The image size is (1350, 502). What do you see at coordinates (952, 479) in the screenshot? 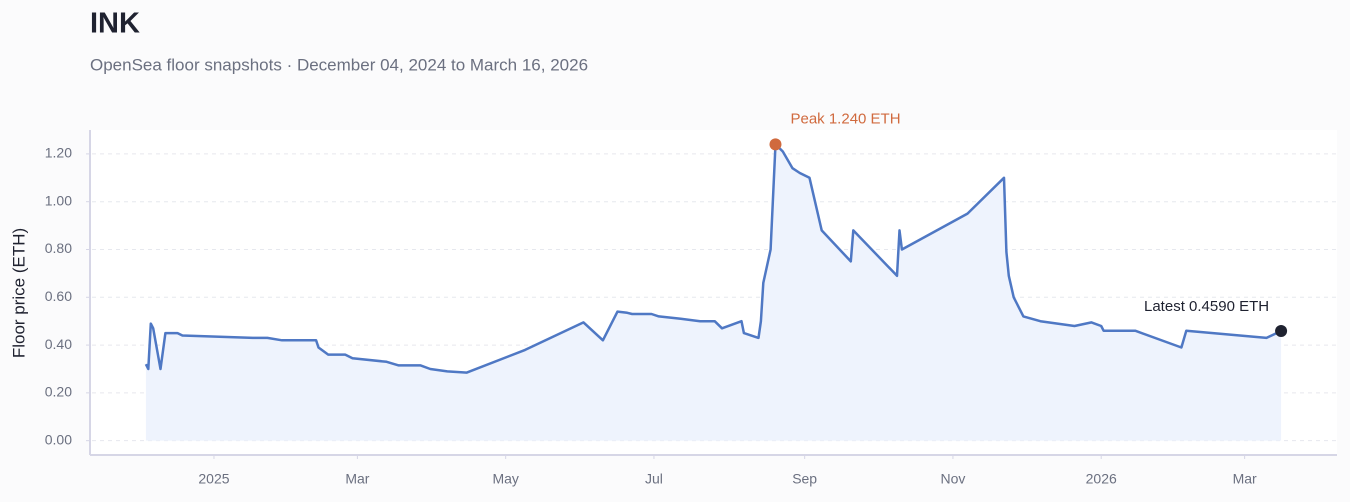
I see `x-tick-label: Nov` at bounding box center [952, 479].